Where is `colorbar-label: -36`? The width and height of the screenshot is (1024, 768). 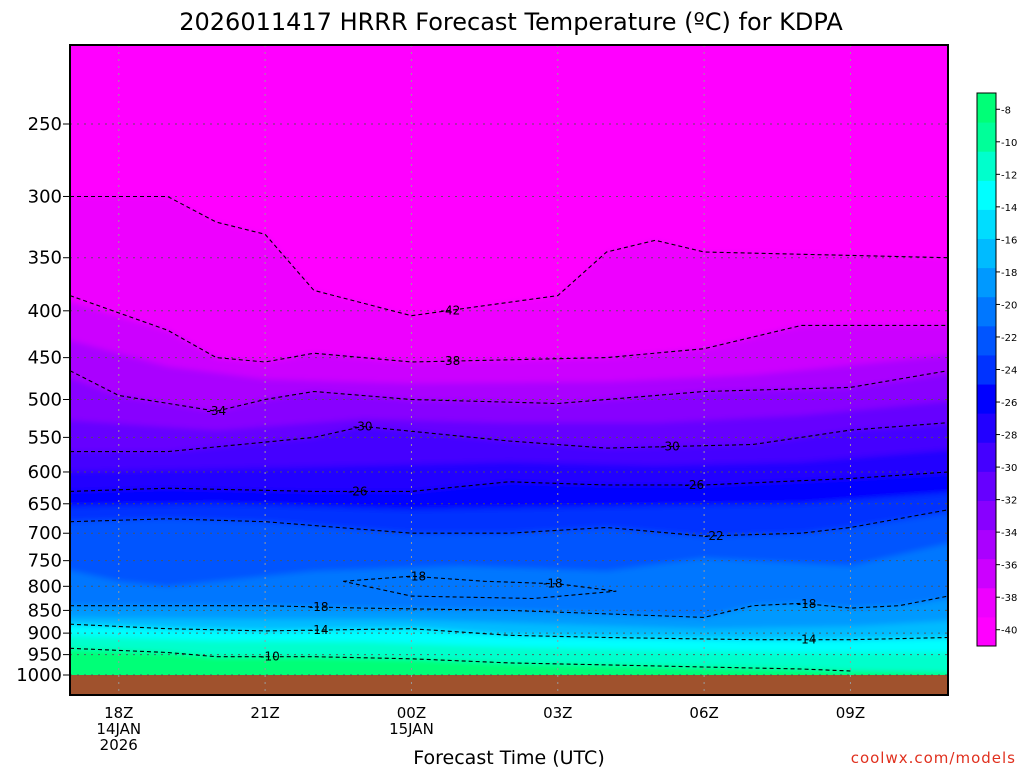
colorbar-label: -36 is located at coordinates (1009, 566).